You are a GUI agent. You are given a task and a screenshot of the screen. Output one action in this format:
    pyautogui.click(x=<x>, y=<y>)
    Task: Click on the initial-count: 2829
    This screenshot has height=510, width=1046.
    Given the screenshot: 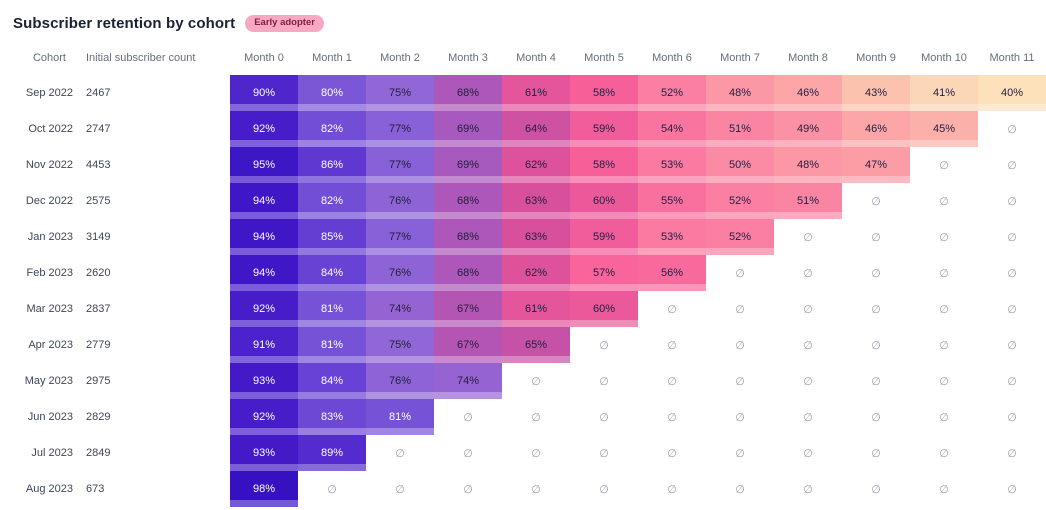 What is the action you would take?
    pyautogui.click(x=98, y=417)
    